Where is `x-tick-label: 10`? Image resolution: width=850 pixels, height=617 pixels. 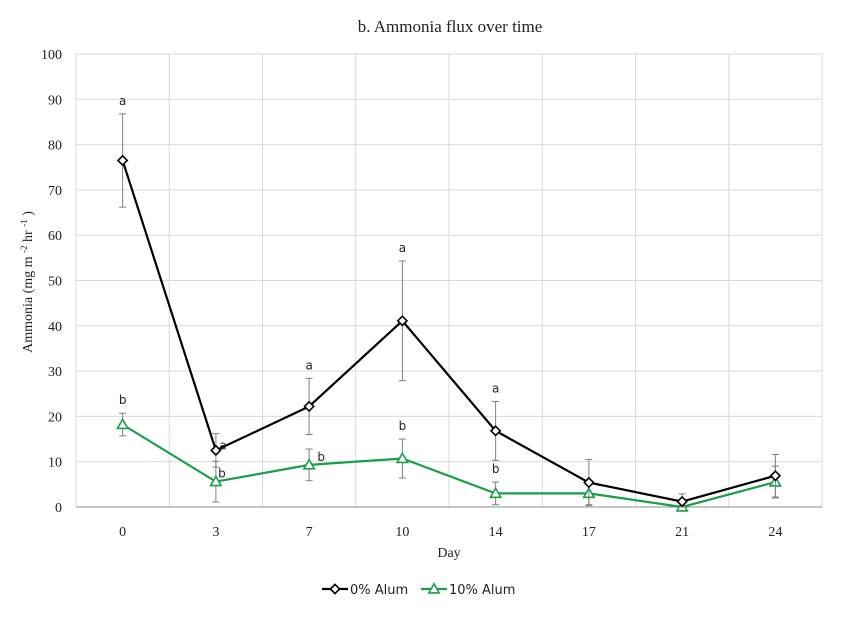 x-tick-label: 10 is located at coordinates (402, 532).